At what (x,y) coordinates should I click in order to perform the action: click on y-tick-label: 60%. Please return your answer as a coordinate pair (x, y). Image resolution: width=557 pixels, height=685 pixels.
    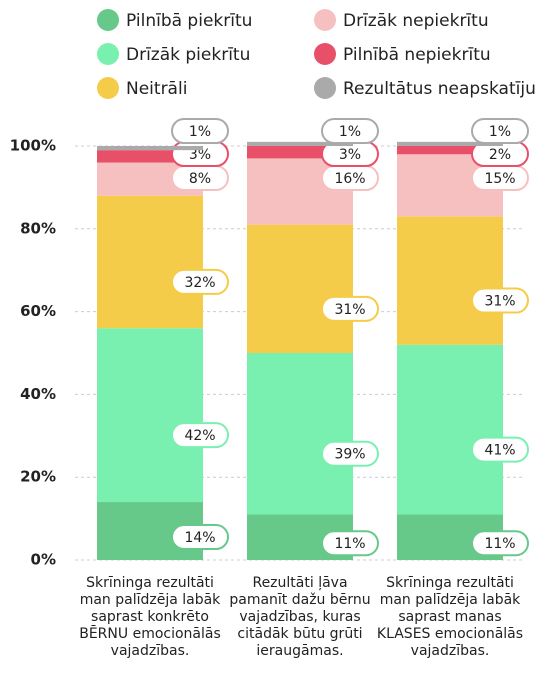
    Looking at the image, I should click on (38, 311).